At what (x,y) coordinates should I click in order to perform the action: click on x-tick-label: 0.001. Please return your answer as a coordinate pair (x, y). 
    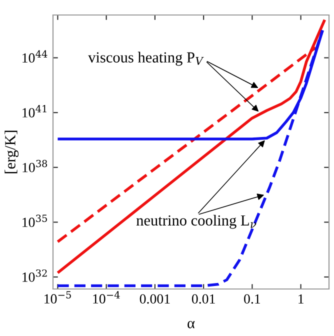
    Looking at the image, I should click on (155, 299).